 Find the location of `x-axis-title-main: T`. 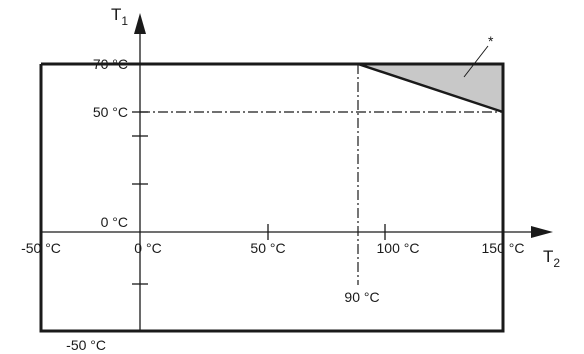

x-axis-title-main: T is located at coordinates (548, 256).